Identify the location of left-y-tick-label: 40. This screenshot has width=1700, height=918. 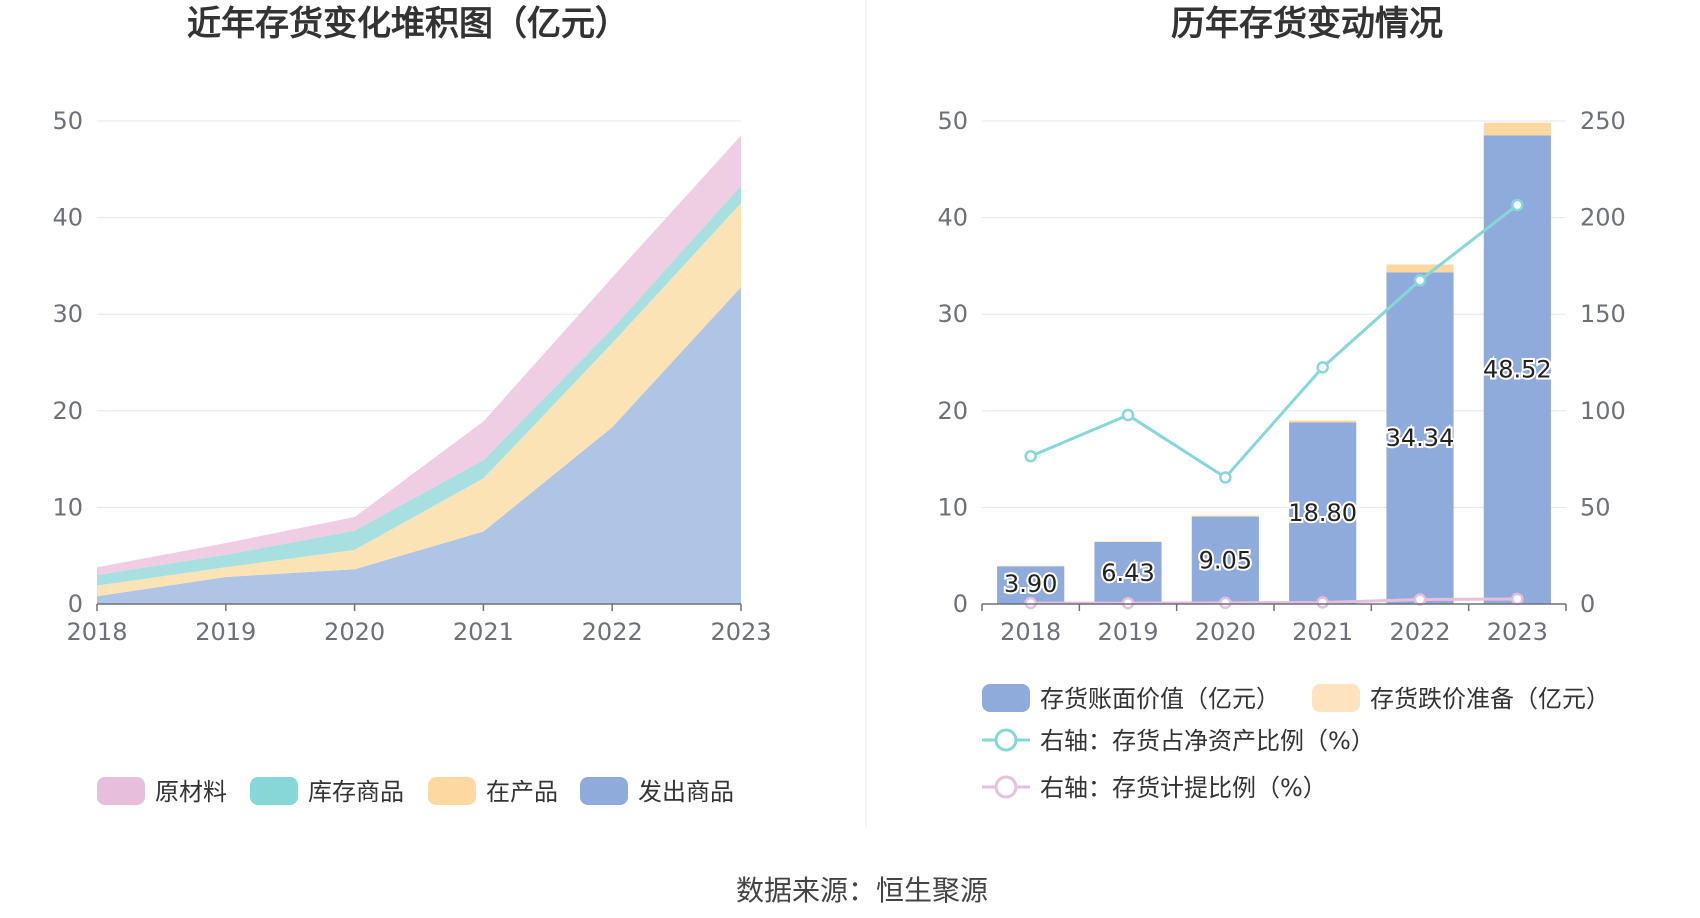
(67, 218).